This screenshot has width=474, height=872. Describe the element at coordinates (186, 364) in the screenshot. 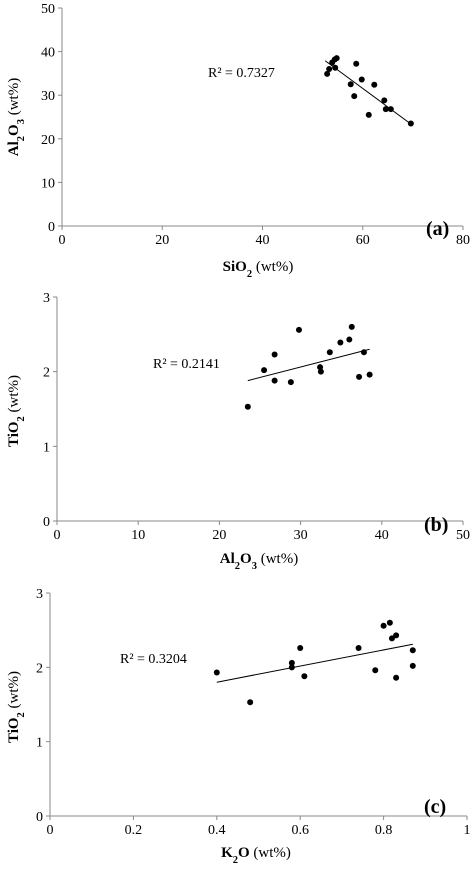

I see `r-squared-label: R² = 0.2141` at that location.